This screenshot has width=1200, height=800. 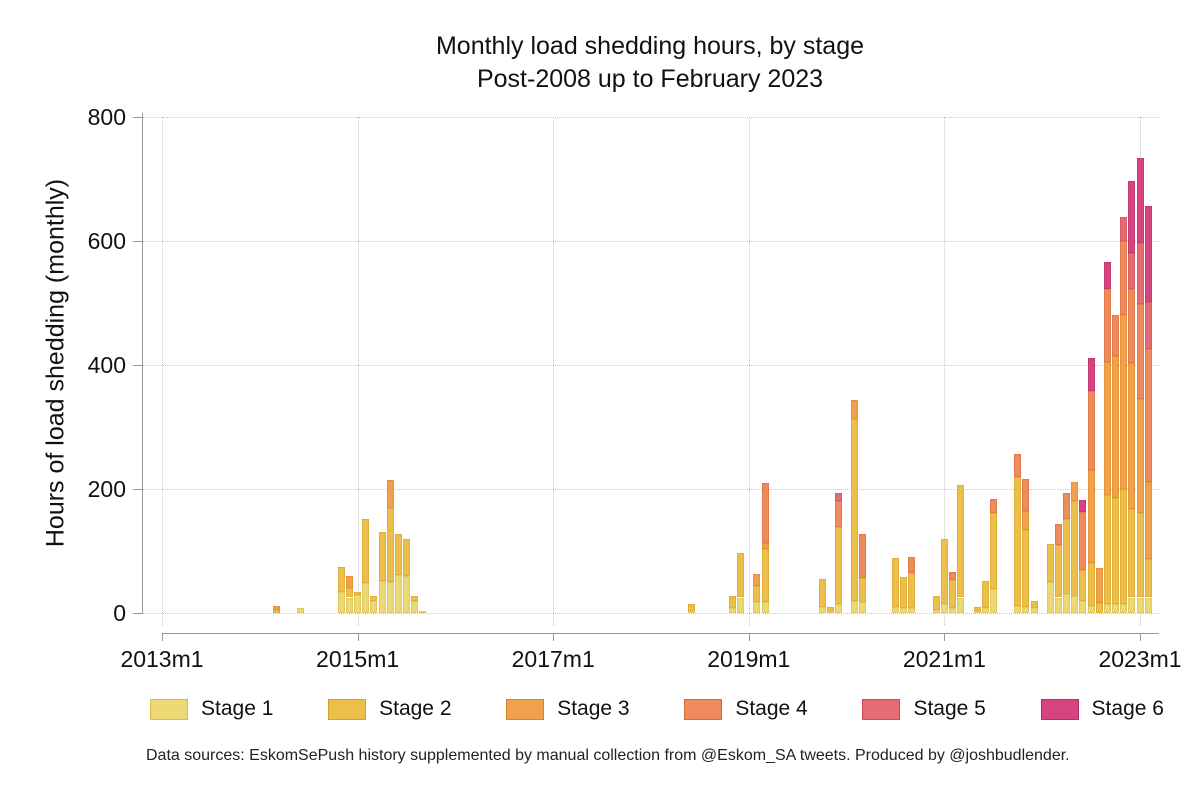 I want to click on bar-segment-stage-6-2022m9, so click(x=1107, y=275).